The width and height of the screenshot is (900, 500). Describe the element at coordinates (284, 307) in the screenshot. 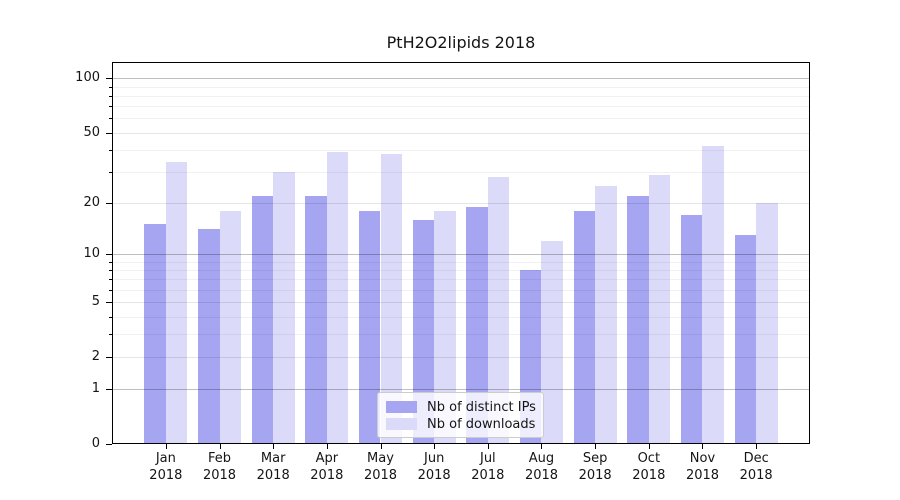

I see `bar-downloads-mar` at that location.